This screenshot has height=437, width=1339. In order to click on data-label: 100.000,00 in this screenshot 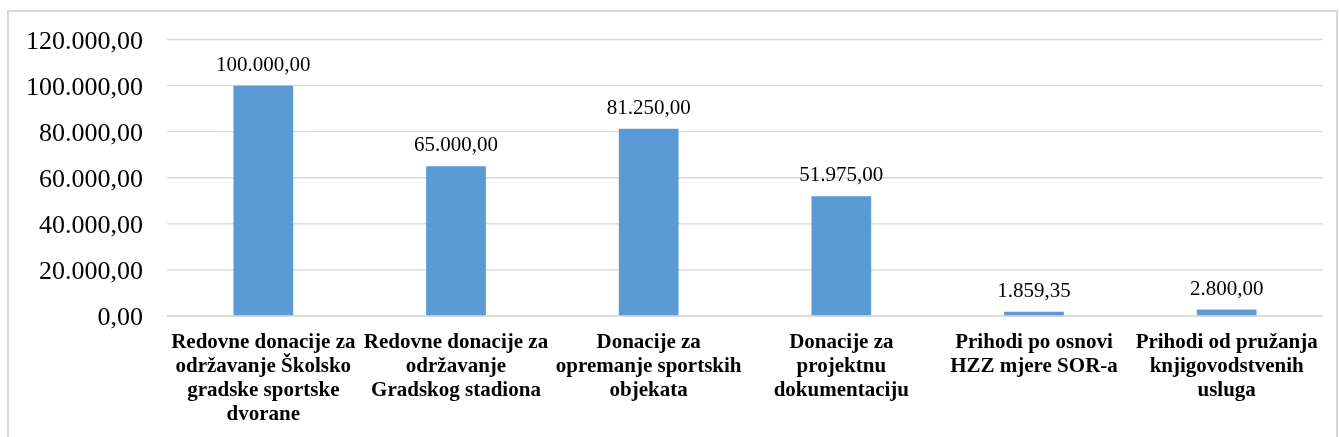, I will do `click(263, 63)`.